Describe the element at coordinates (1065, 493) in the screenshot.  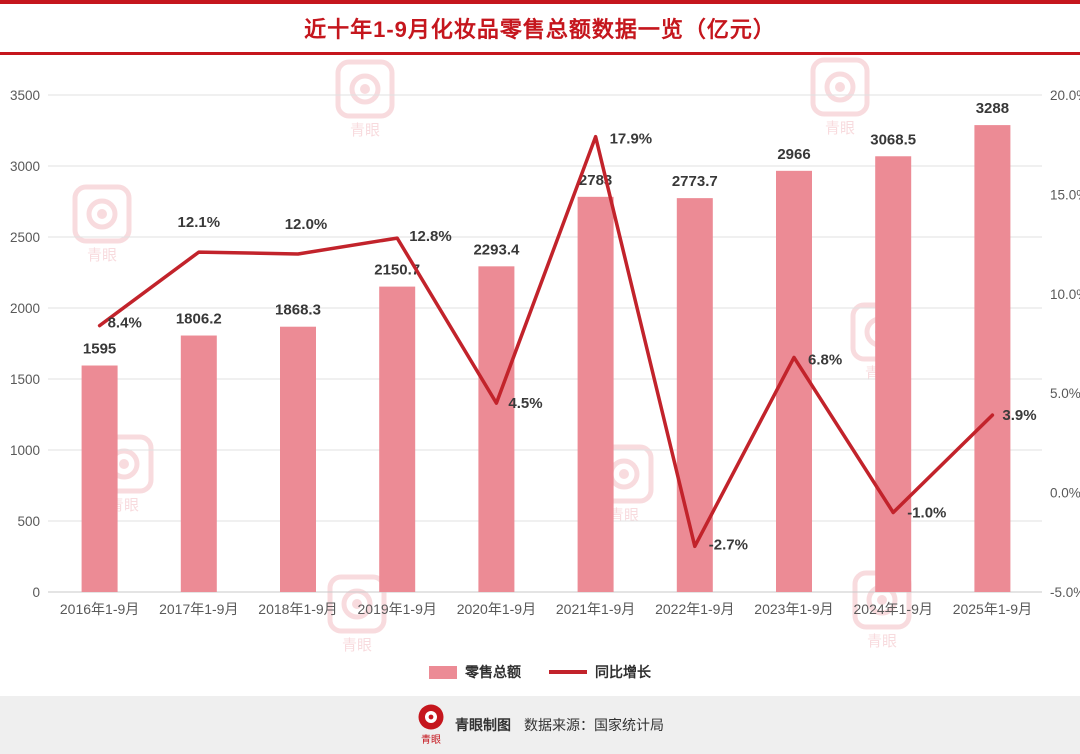
I see `right-axis-tick-label: 0.0%` at that location.